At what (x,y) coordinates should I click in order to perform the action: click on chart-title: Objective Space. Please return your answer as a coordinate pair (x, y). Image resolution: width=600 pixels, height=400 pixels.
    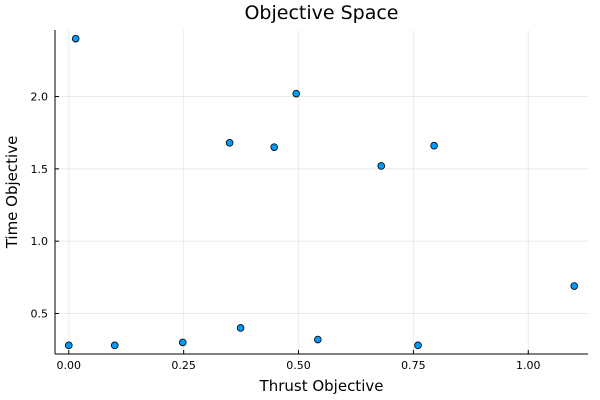
    Looking at the image, I should click on (321, 13).